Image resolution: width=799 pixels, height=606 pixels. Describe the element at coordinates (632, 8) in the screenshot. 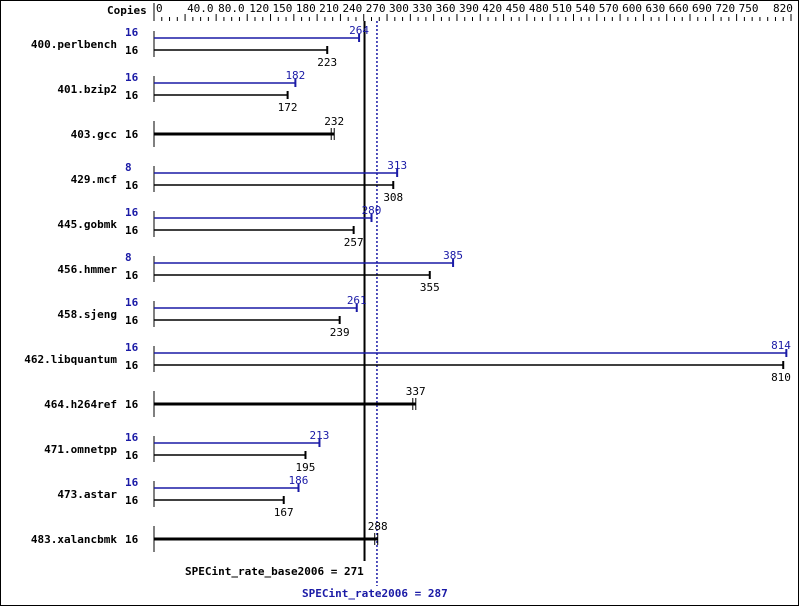

I see `tick-label: 600` at that location.